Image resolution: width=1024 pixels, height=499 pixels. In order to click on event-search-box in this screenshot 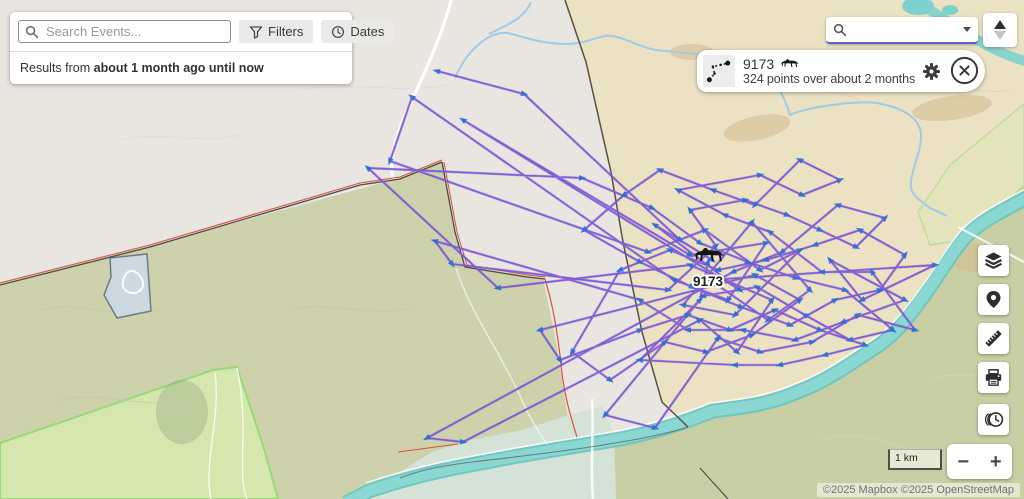, I will do `click(124, 31)`.